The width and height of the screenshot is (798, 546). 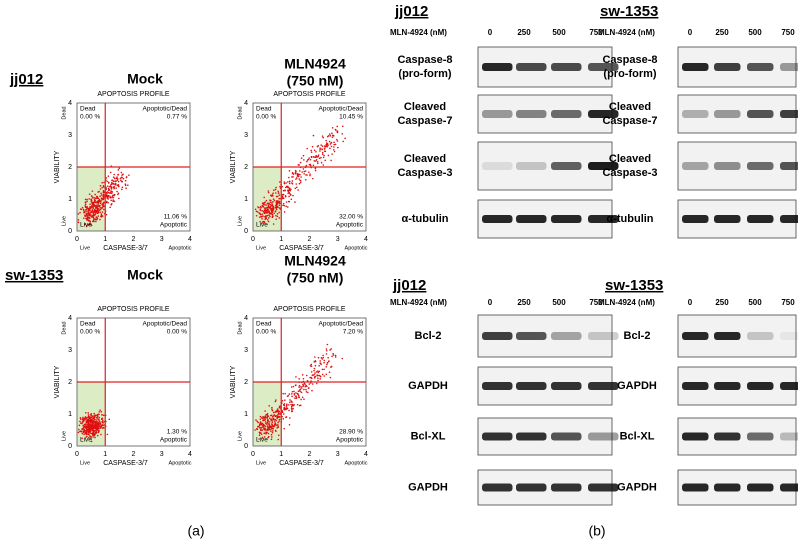 What do you see at coordinates (253, 454) in the screenshot?
I see `x-tick-label: 0` at bounding box center [253, 454].